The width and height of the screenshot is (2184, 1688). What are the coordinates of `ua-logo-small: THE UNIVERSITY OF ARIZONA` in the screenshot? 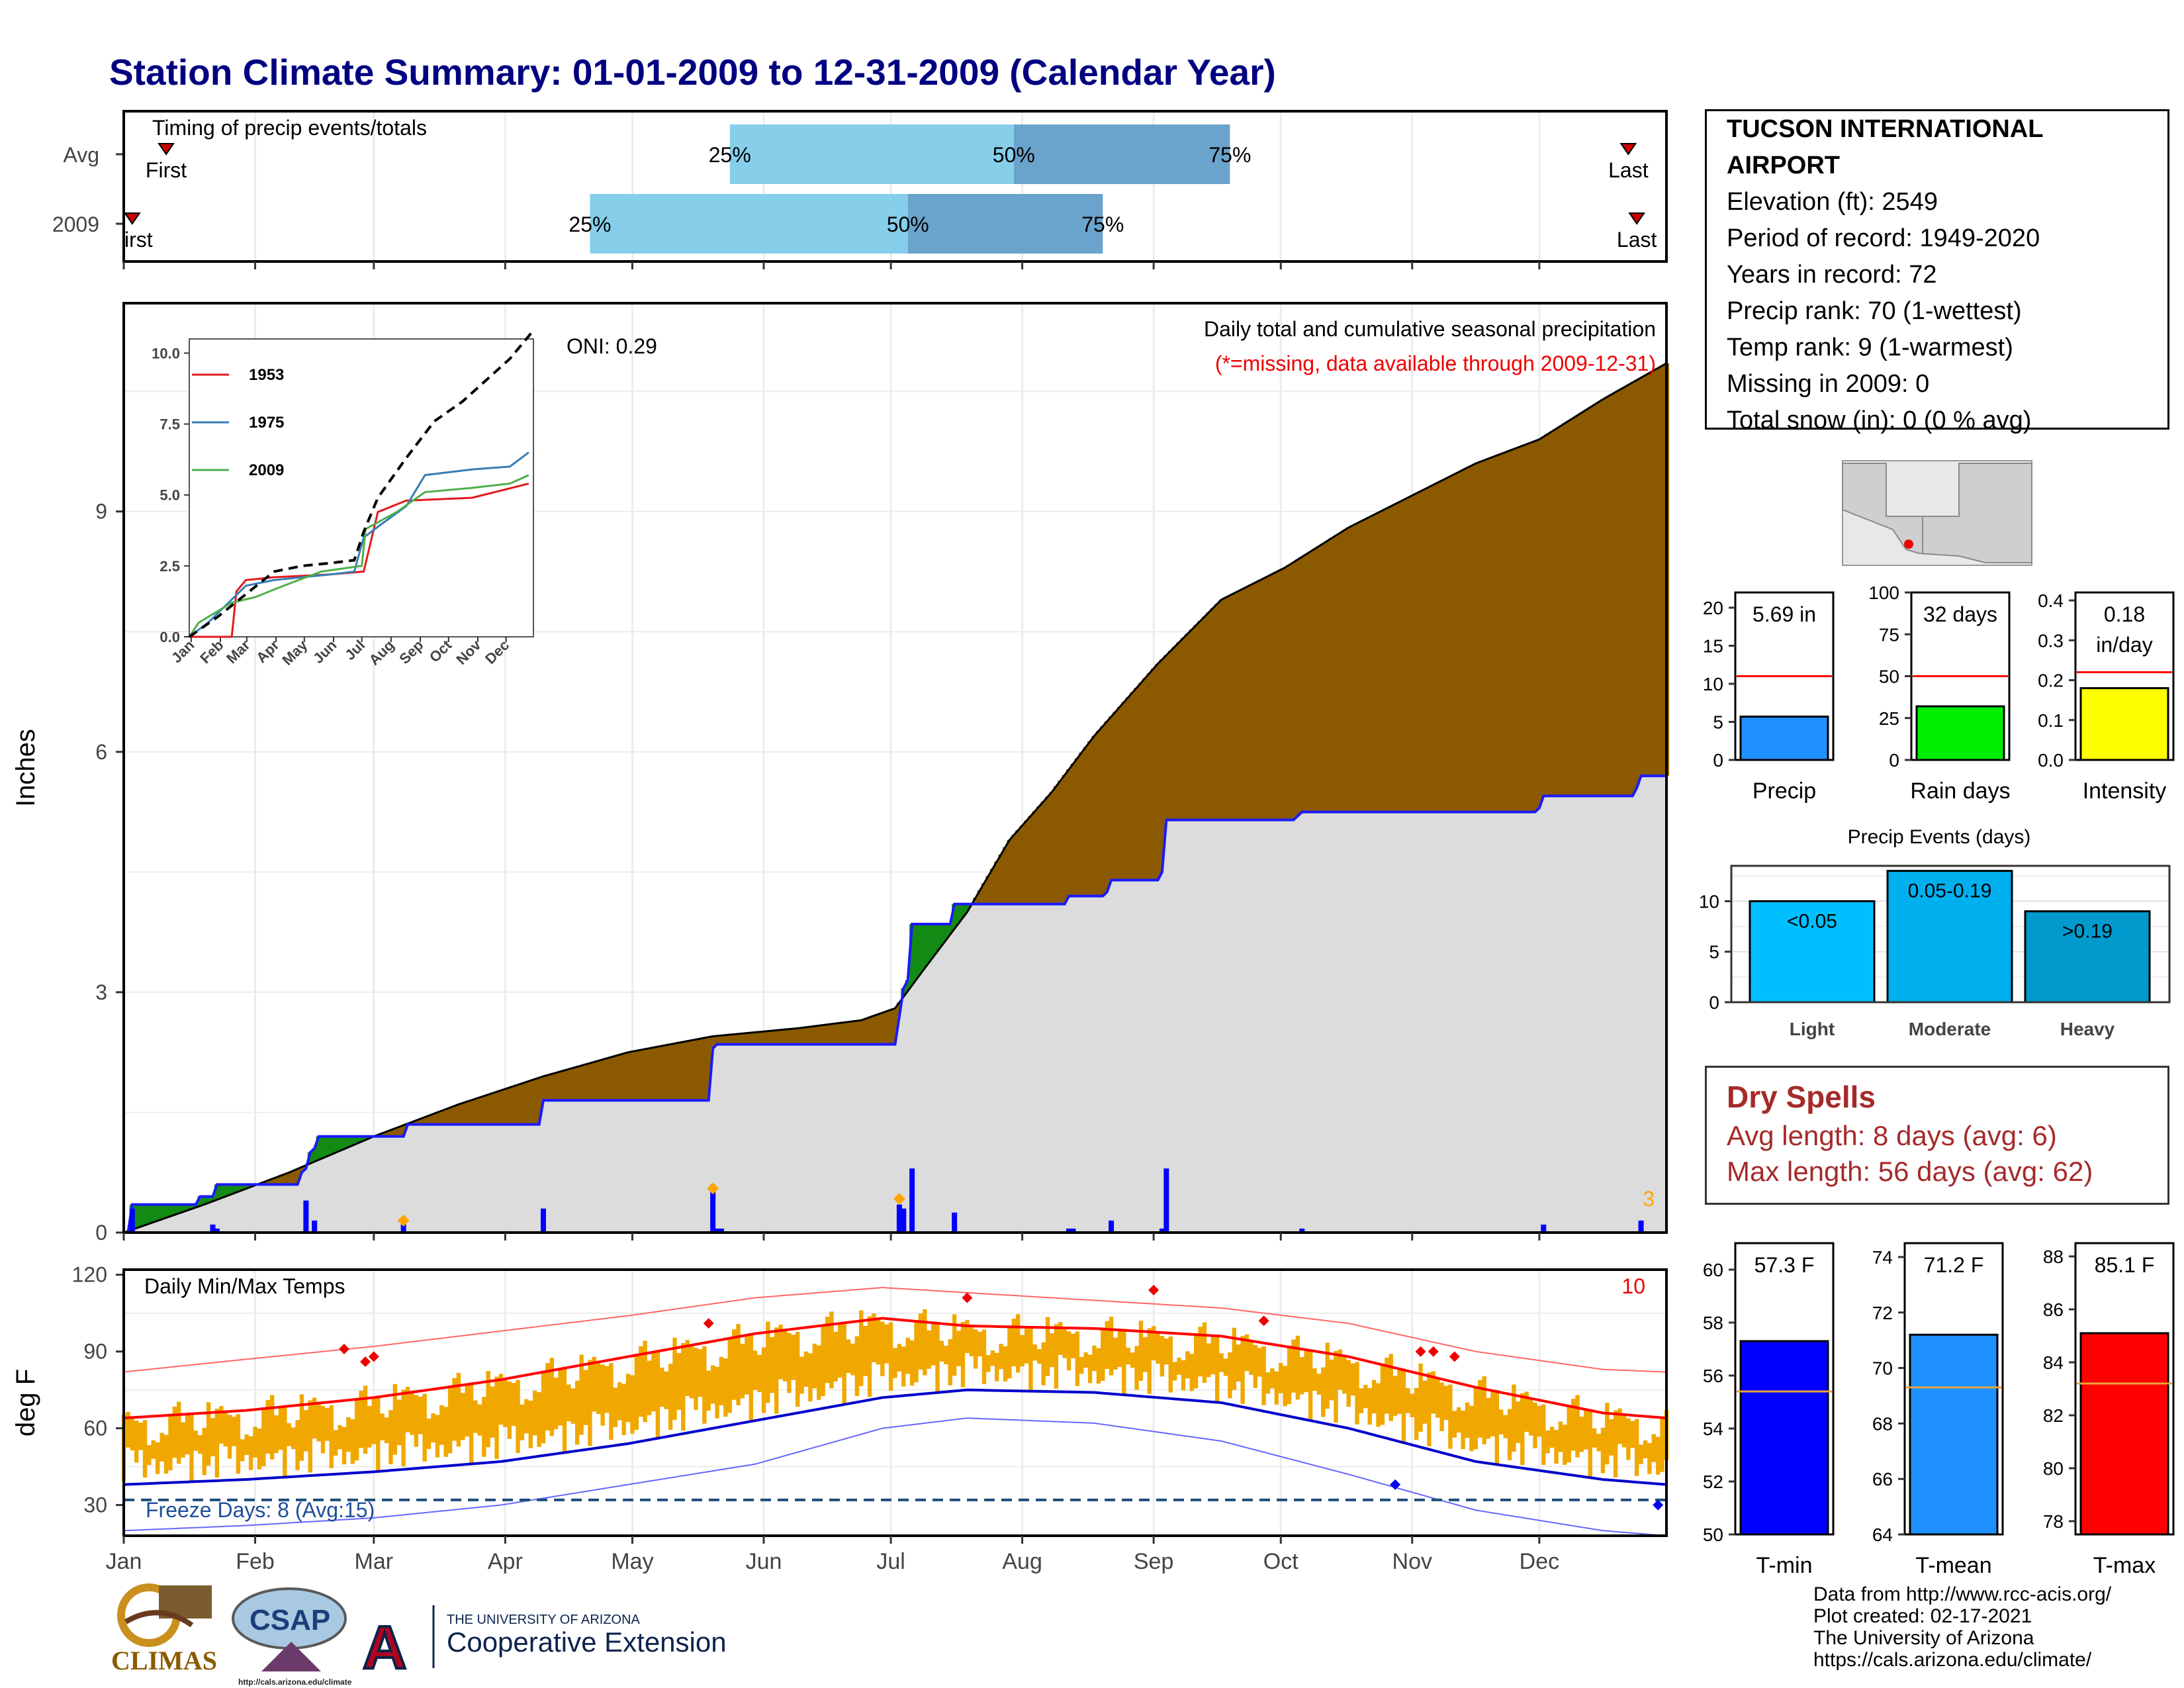 It's located at (544, 1620).